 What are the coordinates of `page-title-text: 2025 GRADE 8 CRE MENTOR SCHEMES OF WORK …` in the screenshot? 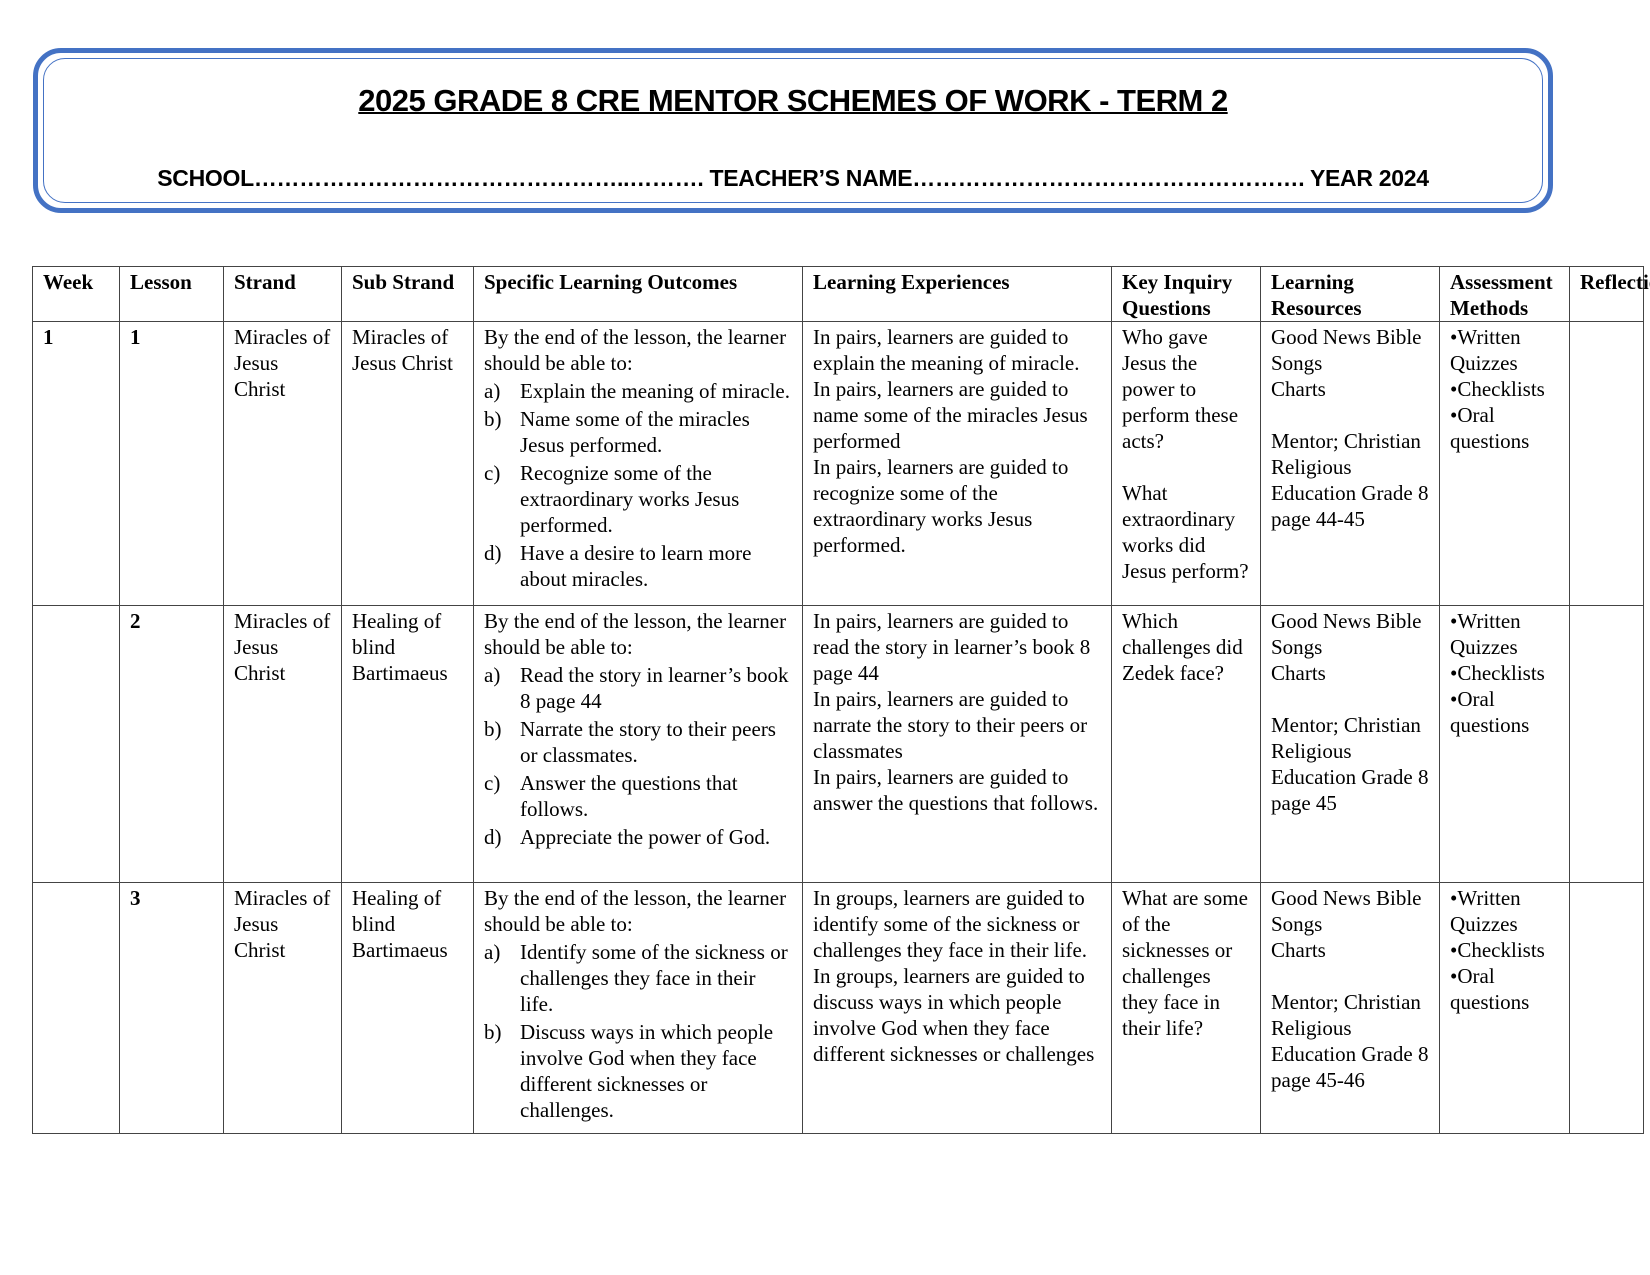 It's located at (793, 100).